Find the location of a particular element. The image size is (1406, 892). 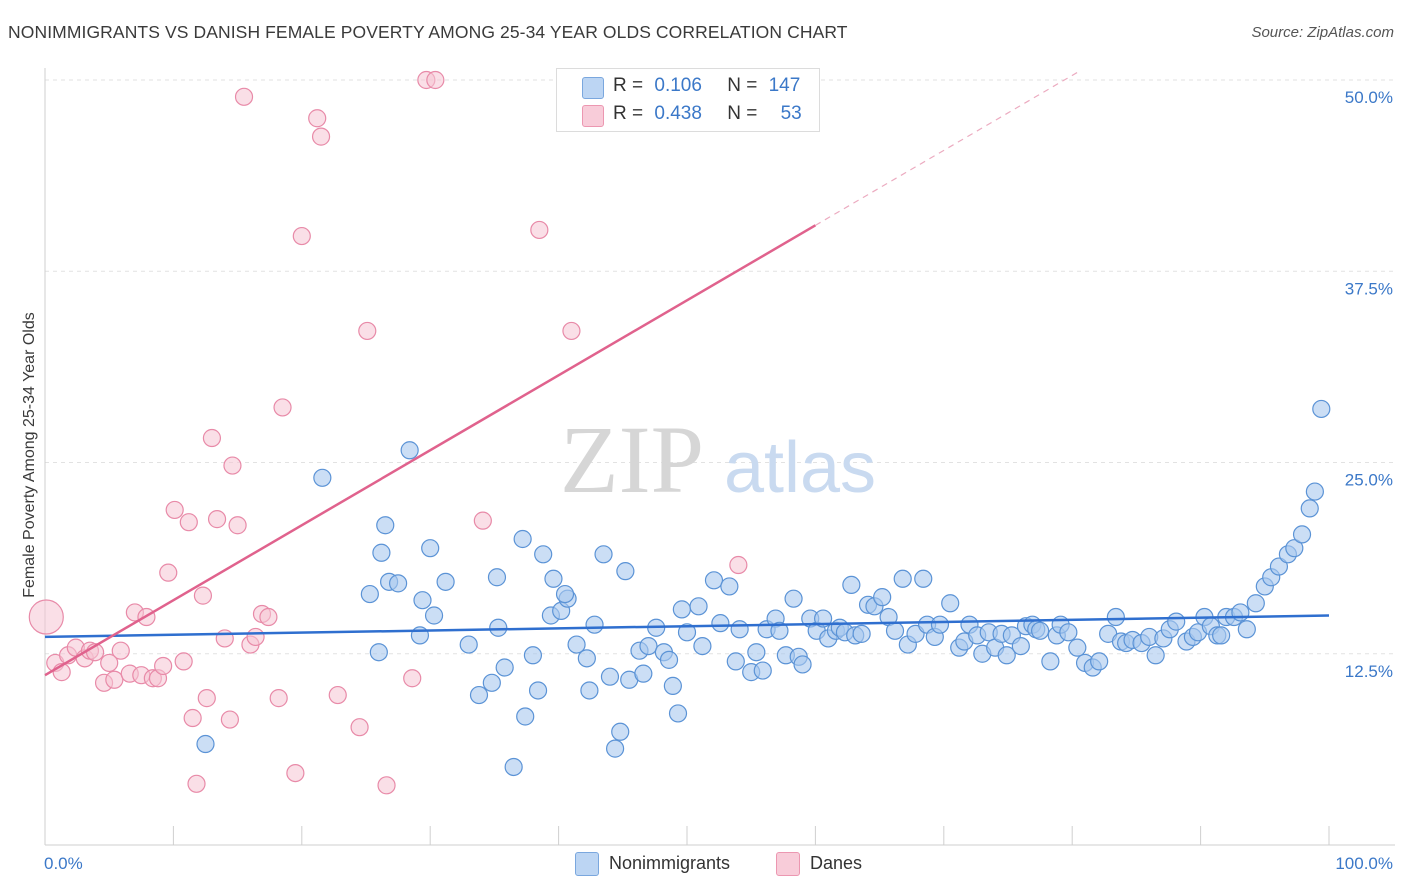

x-tick-label: 100.0% is located at coordinates (1364, 863).